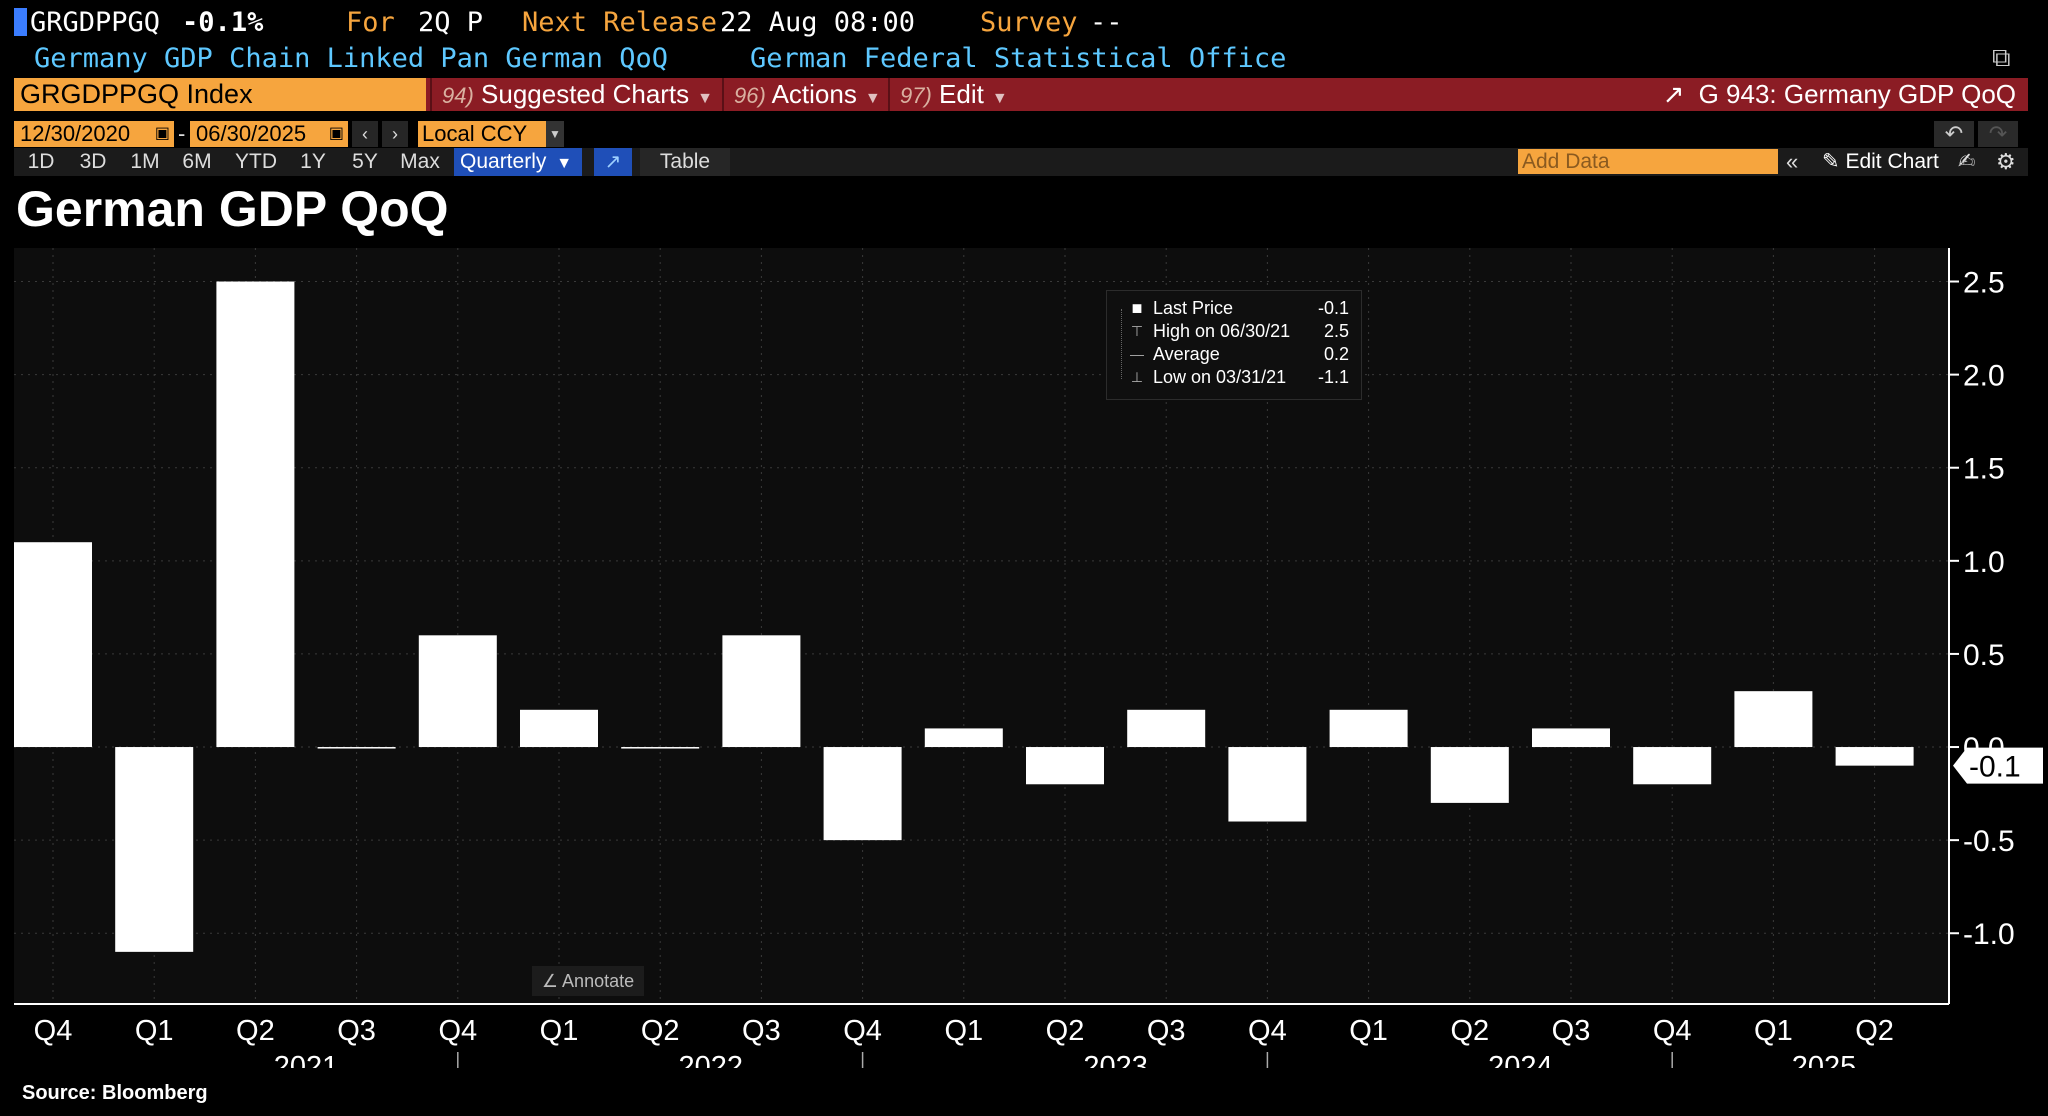 The height and width of the screenshot is (1116, 2048). Describe the element at coordinates (1106, 22) in the screenshot. I see `survey-value: --` at that location.